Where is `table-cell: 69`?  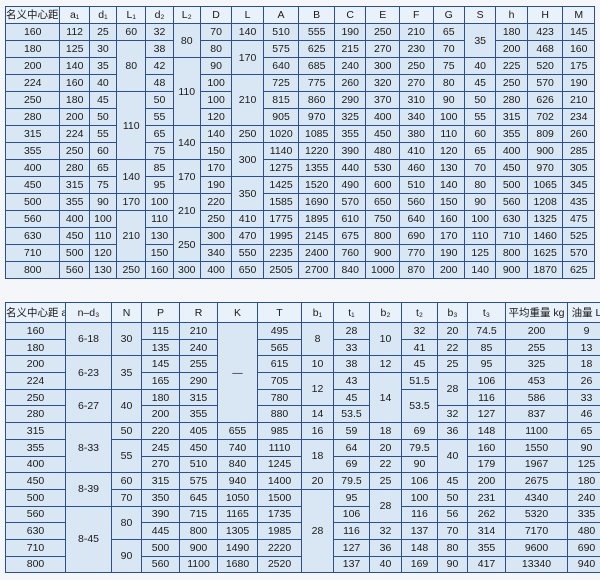
table-cell: 69 is located at coordinates (351, 464).